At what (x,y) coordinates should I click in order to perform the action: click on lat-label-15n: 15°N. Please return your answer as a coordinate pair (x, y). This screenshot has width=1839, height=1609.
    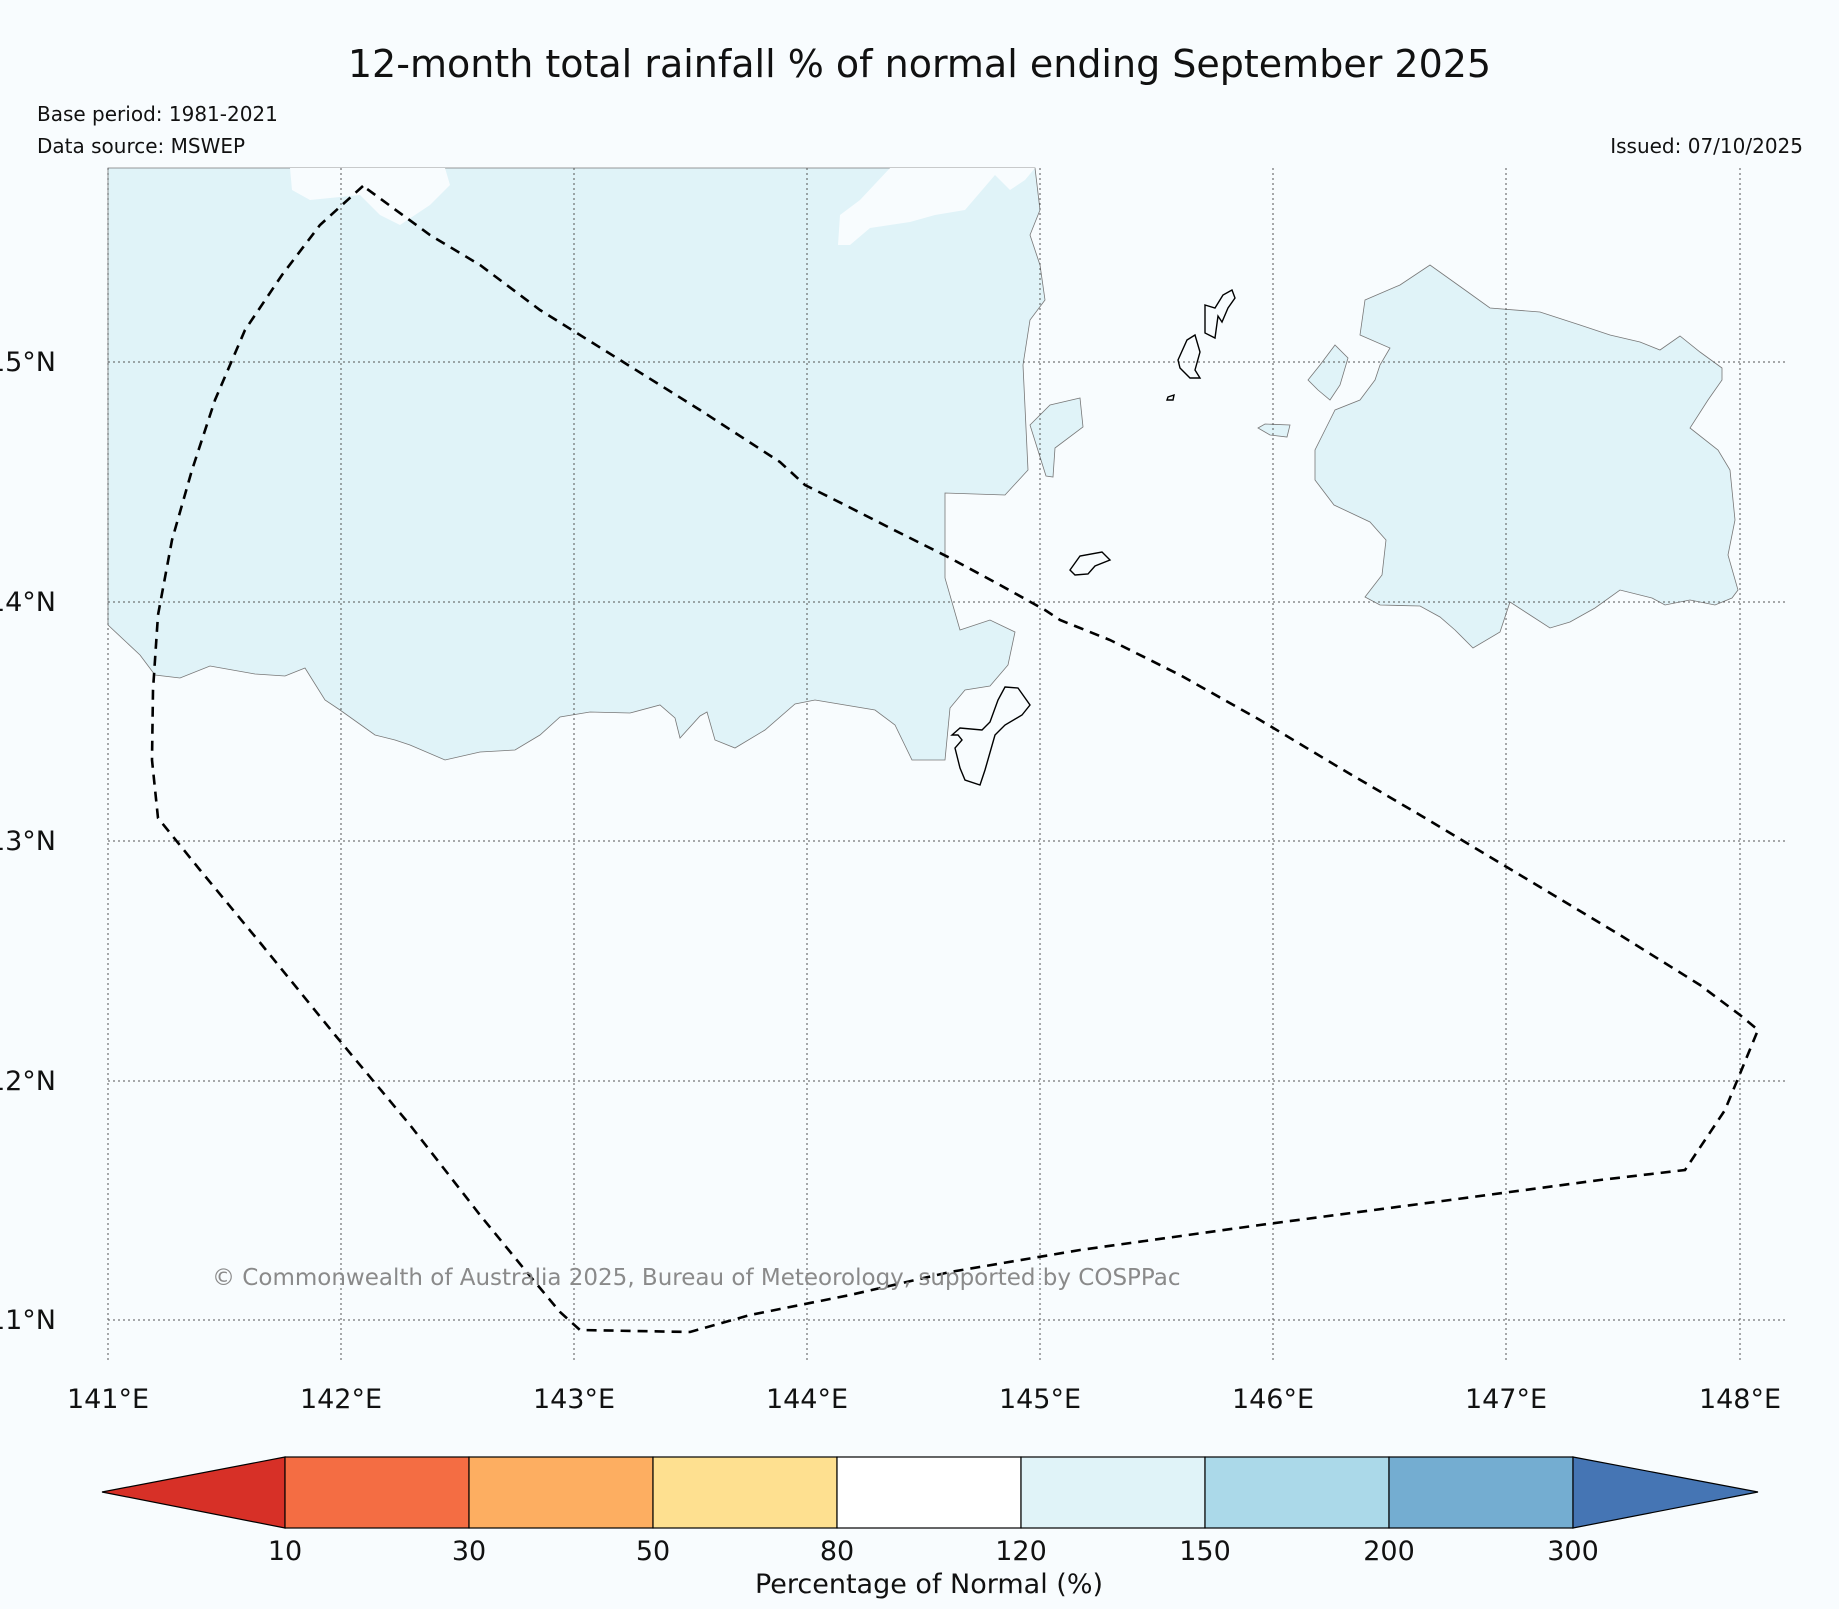
    Looking at the image, I should click on (28, 362).